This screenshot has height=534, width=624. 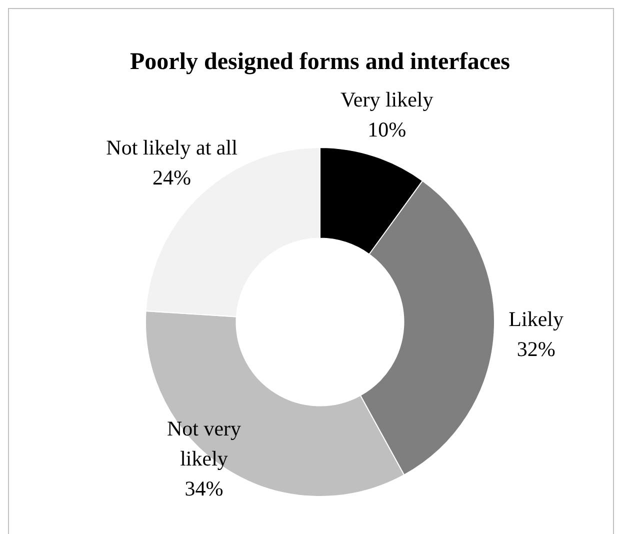 I want to click on slice-label: Very likely, so click(x=387, y=100).